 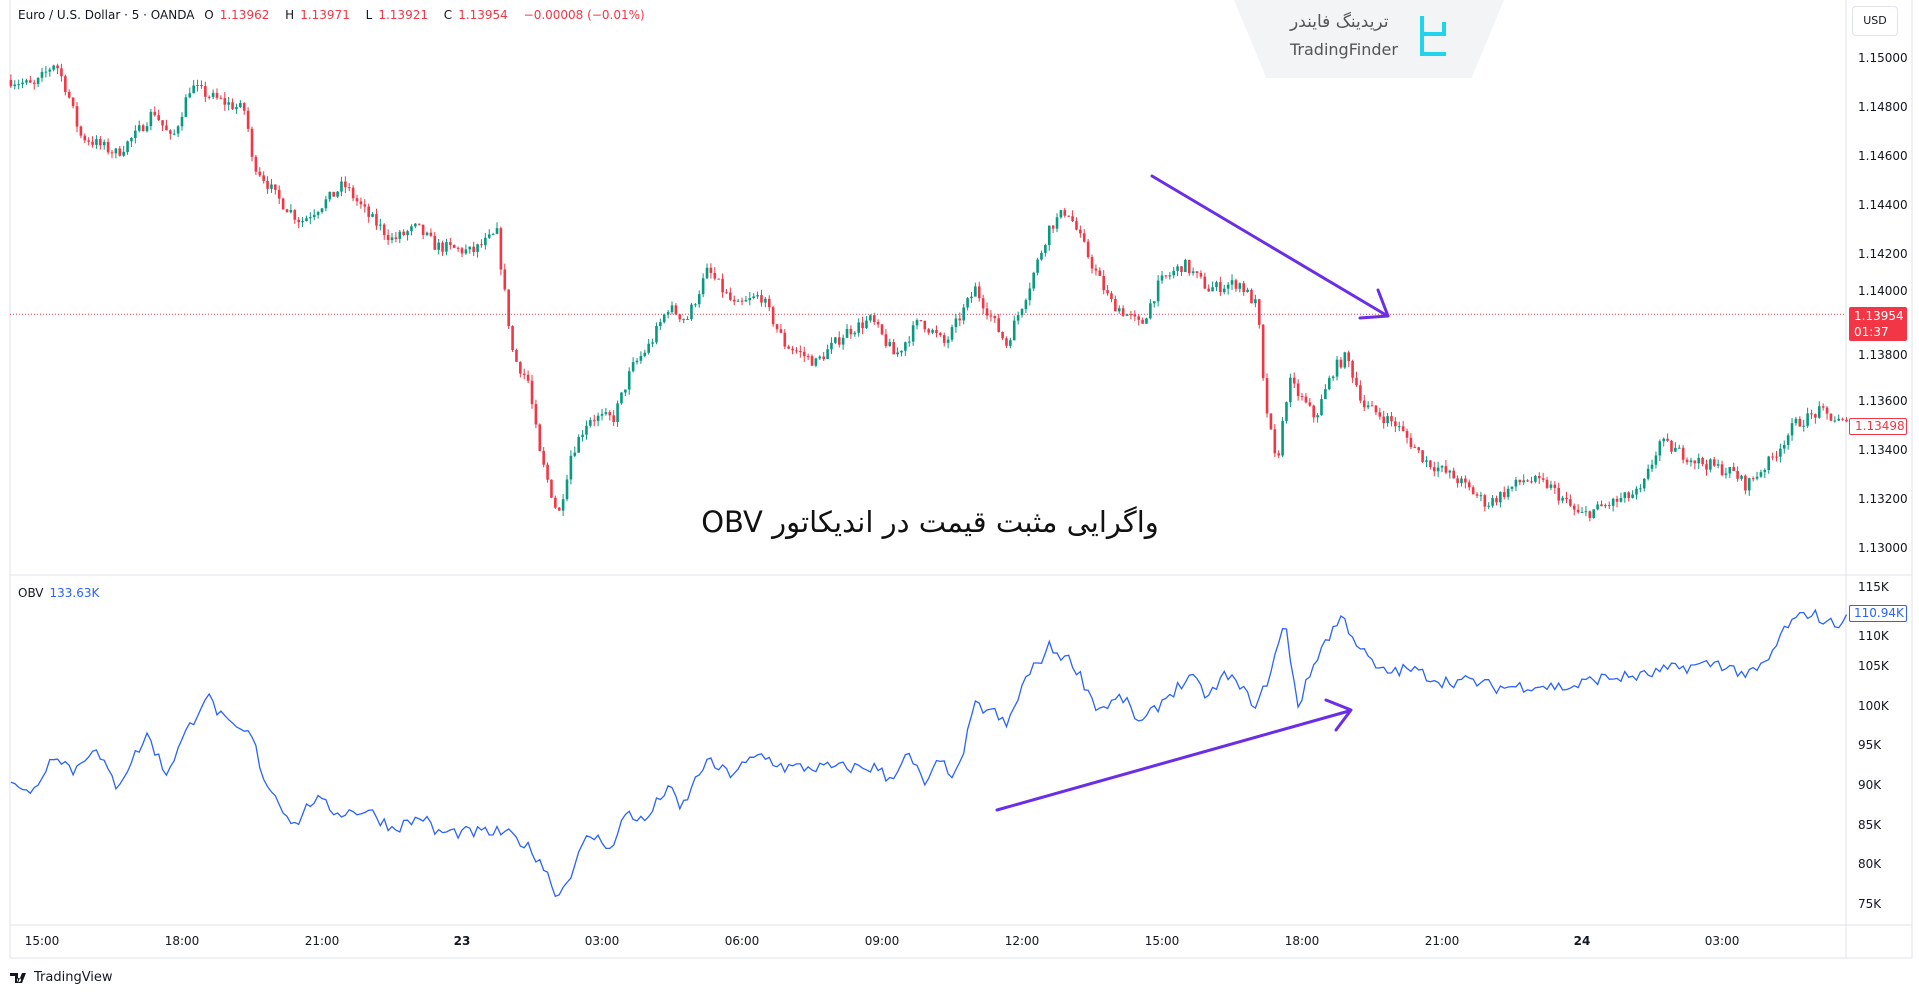 What do you see at coordinates (483, 15) in the screenshot?
I see `close-value: 1.13954` at bounding box center [483, 15].